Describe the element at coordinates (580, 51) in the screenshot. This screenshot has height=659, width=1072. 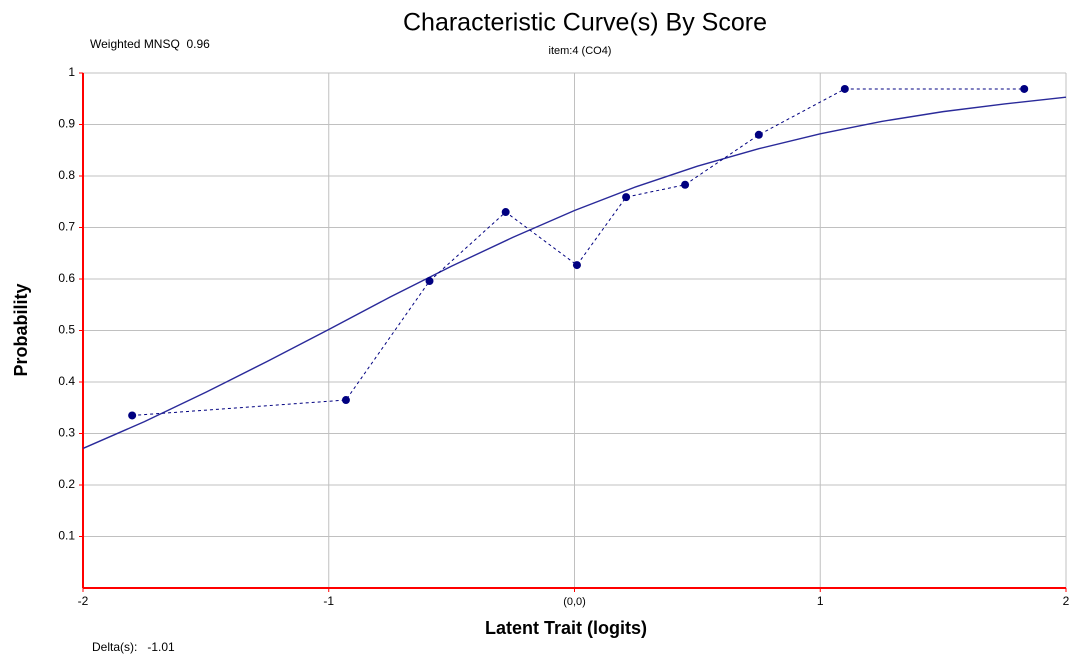
I see `chart-subtitle: item:4 (CO4)` at that location.